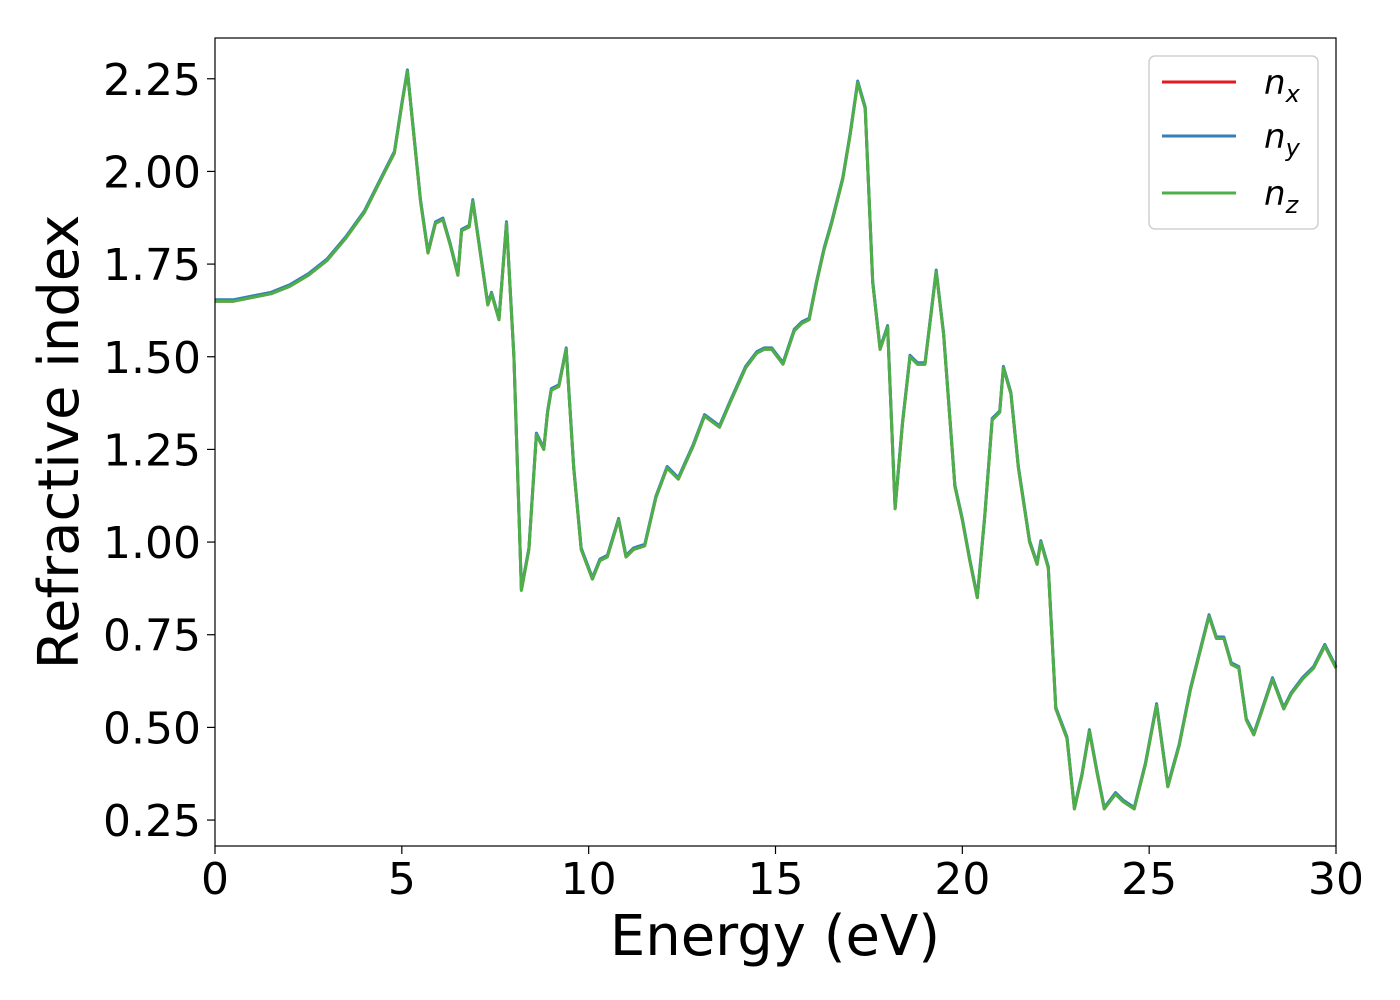  What do you see at coordinates (776, 879) in the screenshot?
I see `x-tick-label: 15` at bounding box center [776, 879].